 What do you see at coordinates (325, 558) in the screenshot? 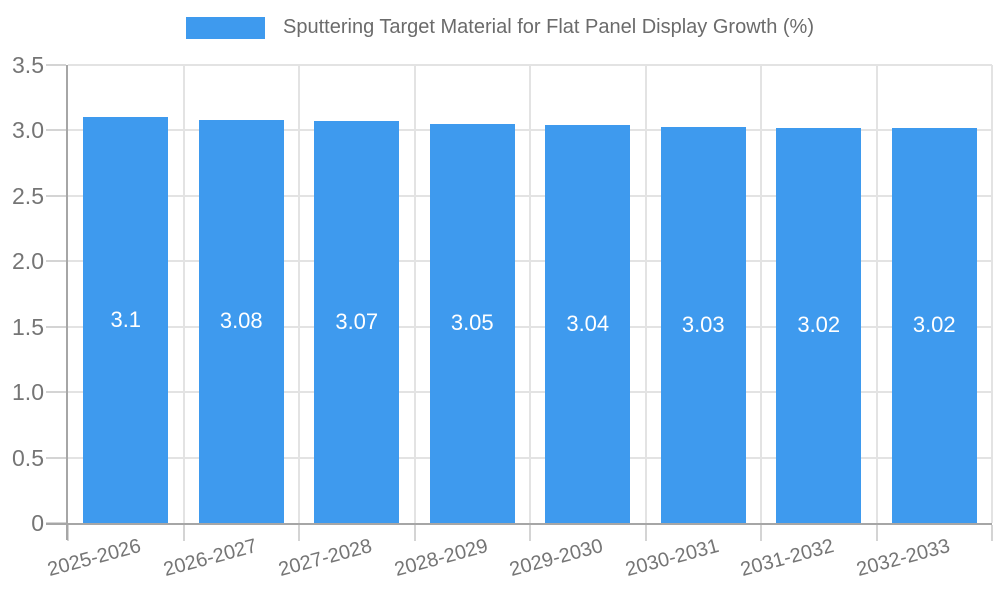
I see `x-axis-label: 2027-2028` at bounding box center [325, 558].